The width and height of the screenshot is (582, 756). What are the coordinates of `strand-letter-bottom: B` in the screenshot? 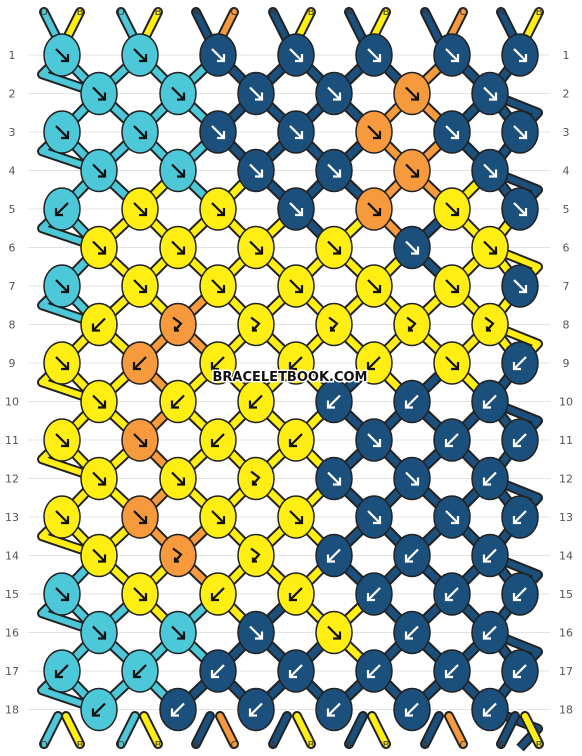 It's located at (158, 745).